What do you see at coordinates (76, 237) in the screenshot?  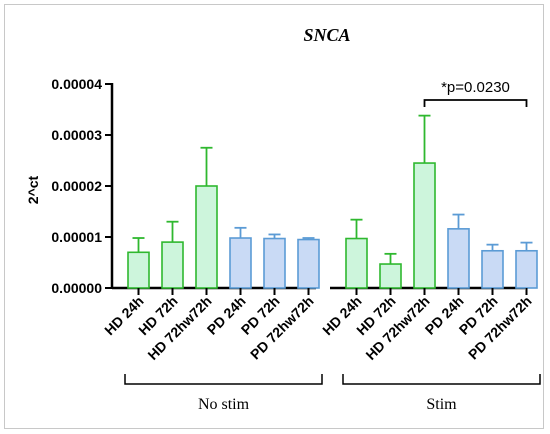 I see `y-tick-label: 0.00001` at bounding box center [76, 237].